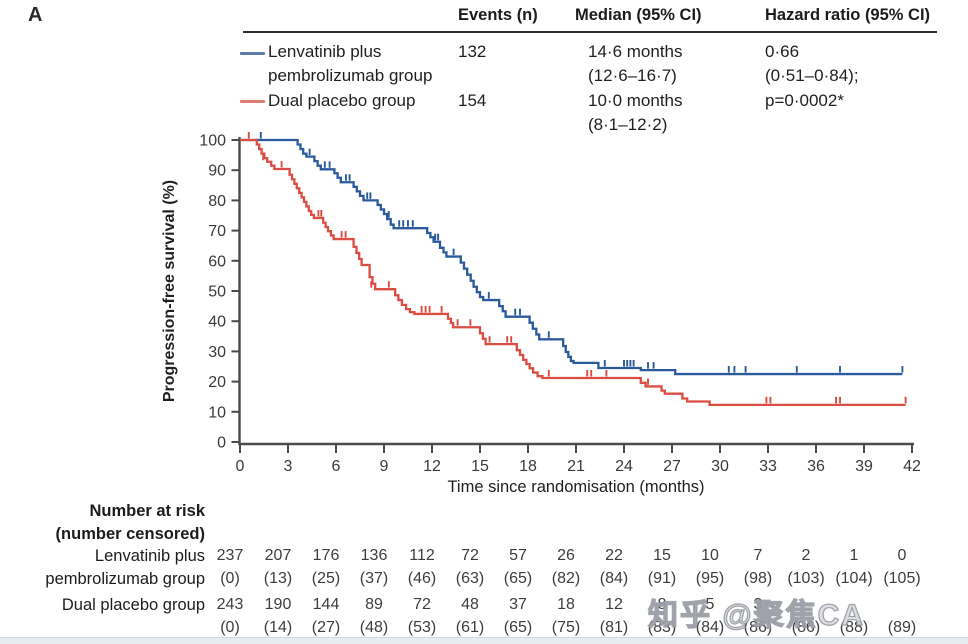 This screenshot has width=968, height=644. What do you see at coordinates (325, 51) in the screenshot?
I see `legend-label-lenvatinib-line1: Lenvatinib plus` at bounding box center [325, 51].